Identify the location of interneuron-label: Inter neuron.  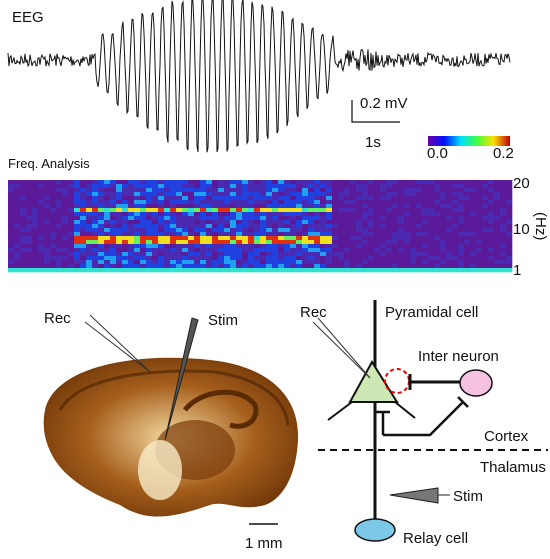
(458, 356).